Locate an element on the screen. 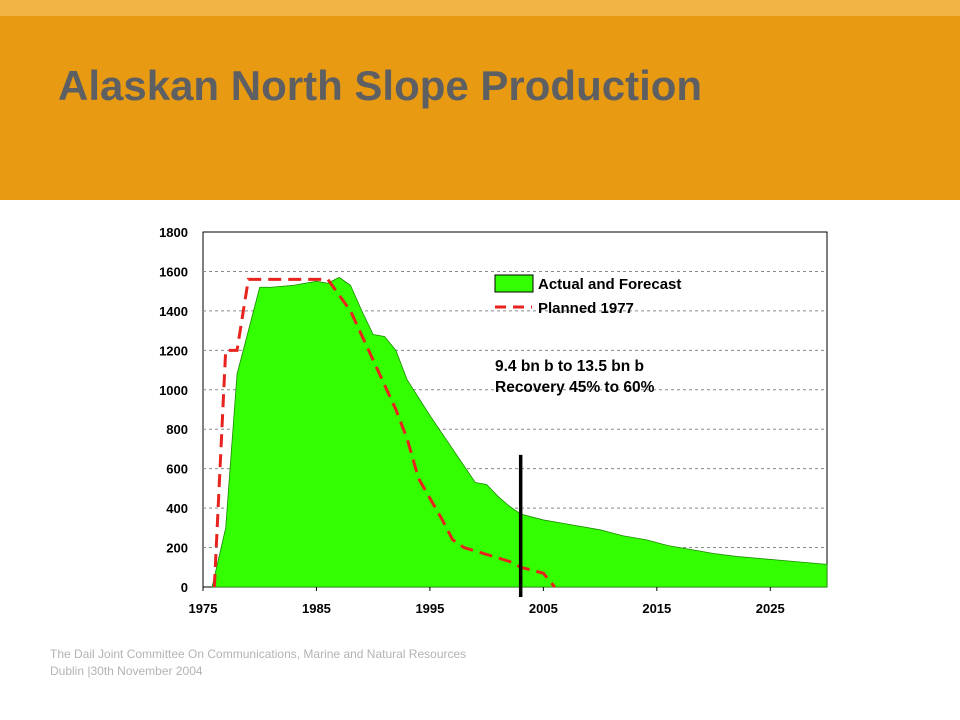 This screenshot has height=720, width=960. y-tick-label: 0 is located at coordinates (184, 587).